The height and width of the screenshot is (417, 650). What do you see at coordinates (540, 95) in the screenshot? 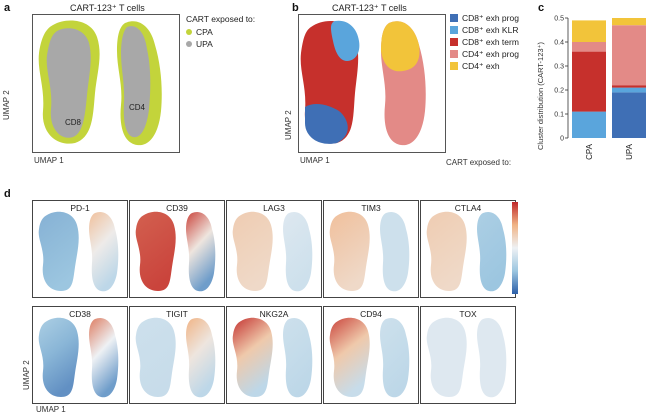
I see `panel-c-ylabel: Cluster distribution (CART-123⁺)` at bounding box center [540, 95].